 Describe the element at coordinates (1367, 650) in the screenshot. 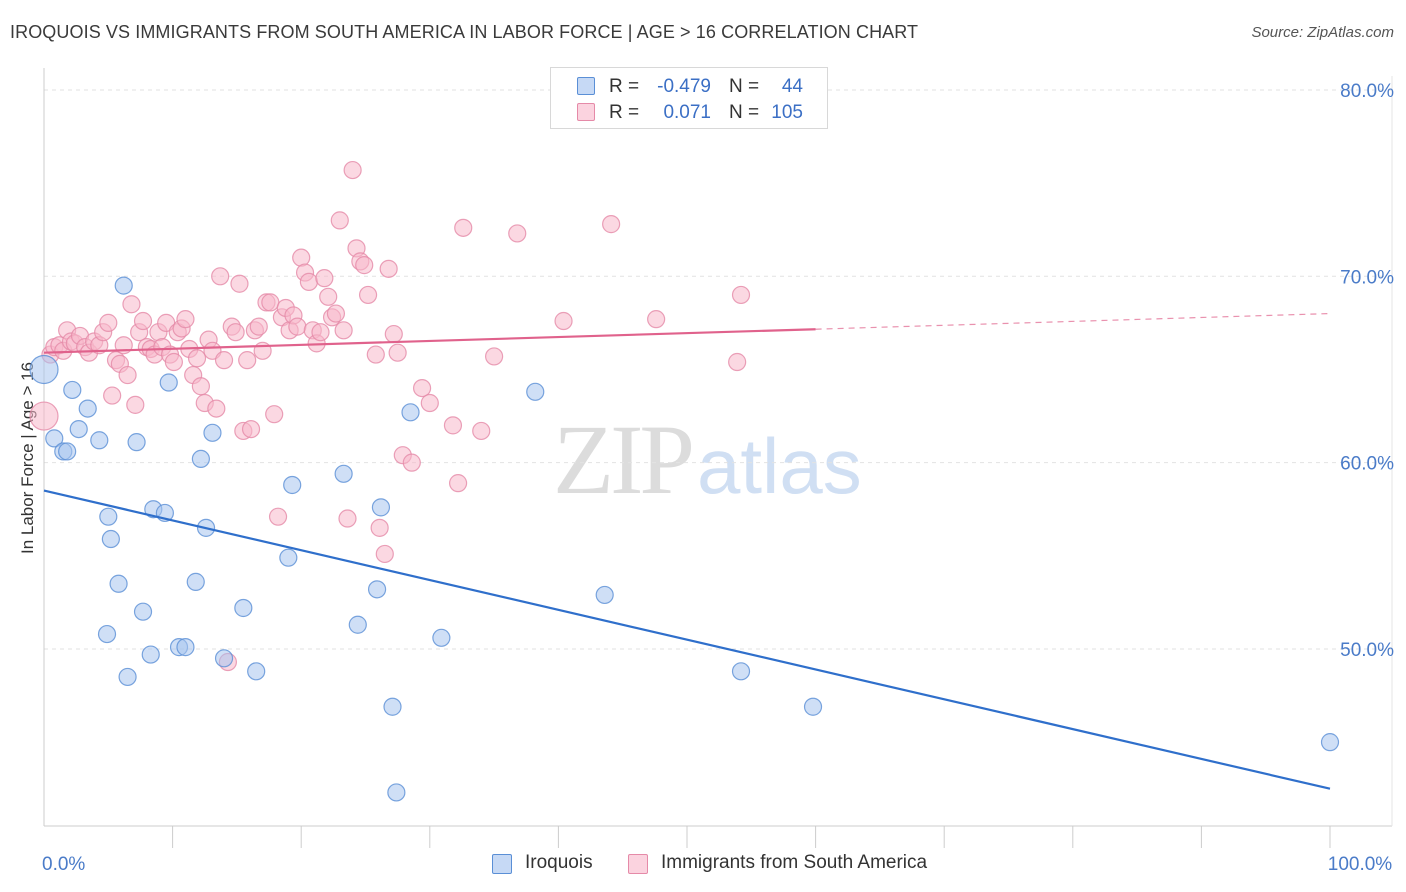

I see `y-tick-label: 50.0%` at that location.